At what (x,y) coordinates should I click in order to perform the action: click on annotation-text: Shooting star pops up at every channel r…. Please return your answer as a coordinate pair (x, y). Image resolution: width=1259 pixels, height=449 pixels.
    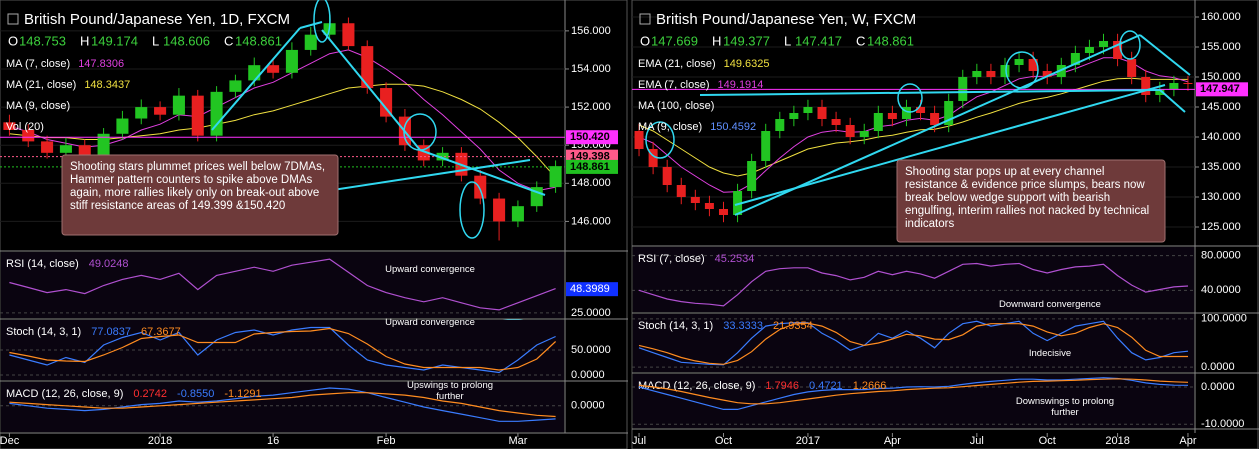
    Looking at the image, I should click on (1027, 198).